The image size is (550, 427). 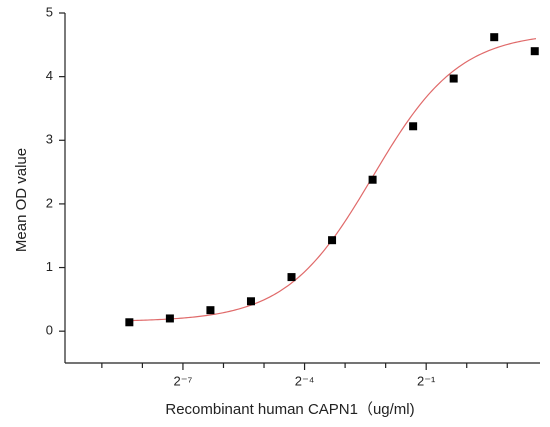 What do you see at coordinates (21, 200) in the screenshot?
I see `y-axis-label: Mean OD value` at bounding box center [21, 200].